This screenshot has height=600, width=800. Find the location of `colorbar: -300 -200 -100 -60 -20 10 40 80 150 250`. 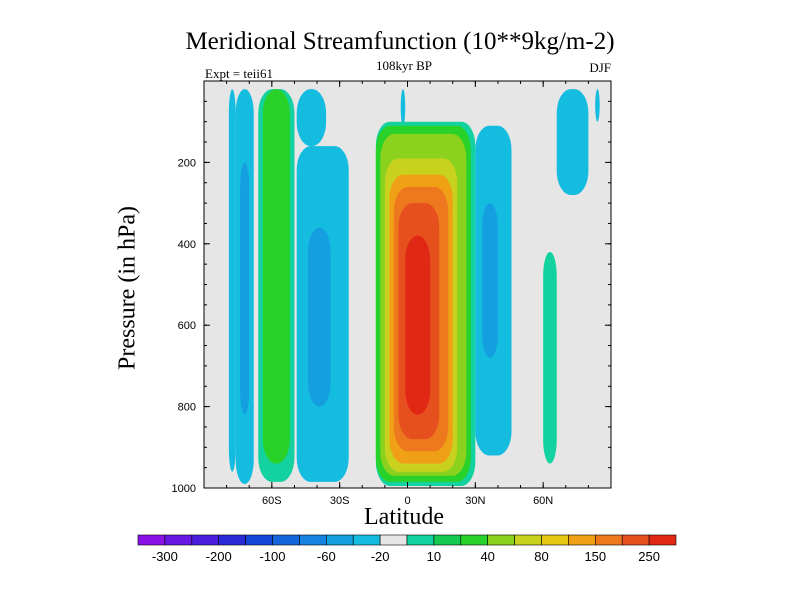

colorbar: -300 -200 -100 -60 -20 10 40 80 150 250 is located at coordinates (407, 549).